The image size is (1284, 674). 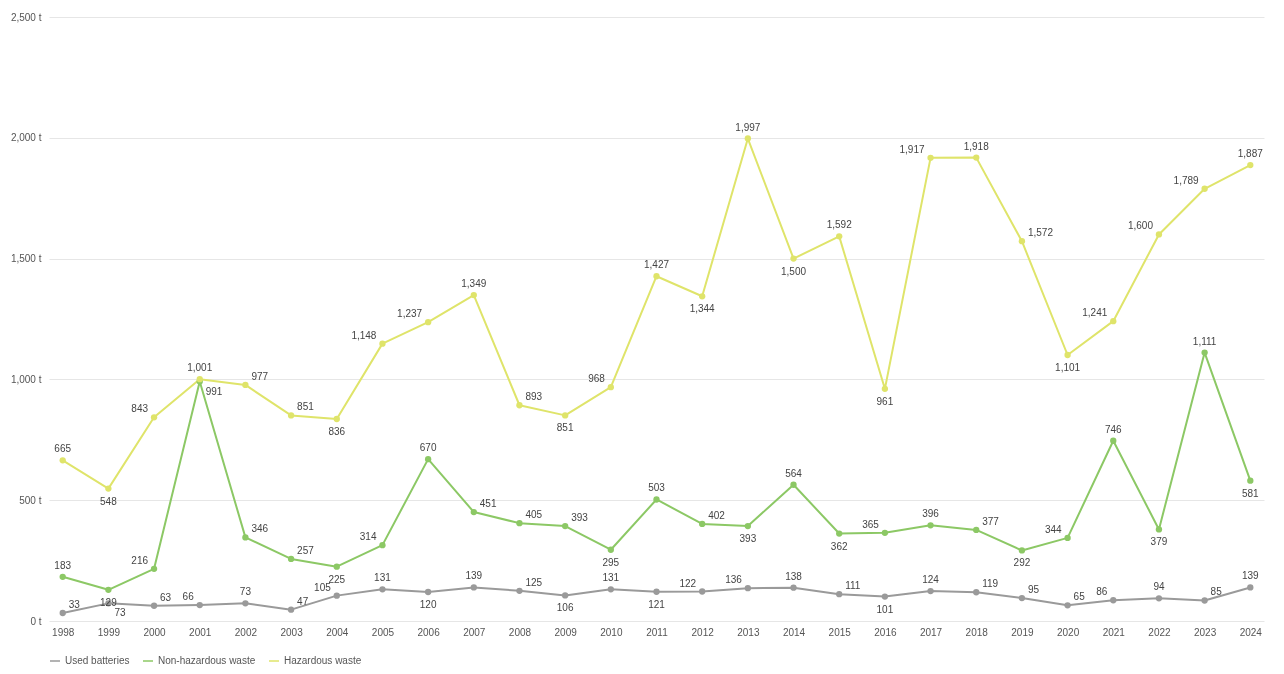 What do you see at coordinates (246, 632) in the screenshot?
I see `x-tick-label: 2002` at bounding box center [246, 632].